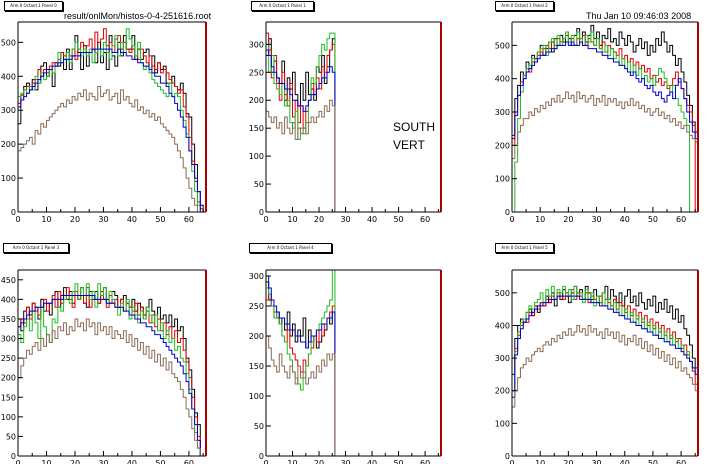 This screenshot has width=720, height=464. What do you see at coordinates (596, 461) in the screenshot?
I see `panel5-x-tick-label: 30` at bounding box center [596, 461].